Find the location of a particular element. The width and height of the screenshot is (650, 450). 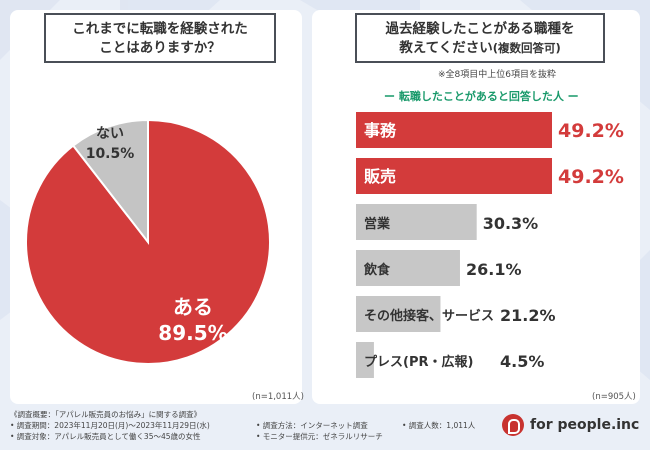

logo-text: for people.inc is located at coordinates (585, 425).